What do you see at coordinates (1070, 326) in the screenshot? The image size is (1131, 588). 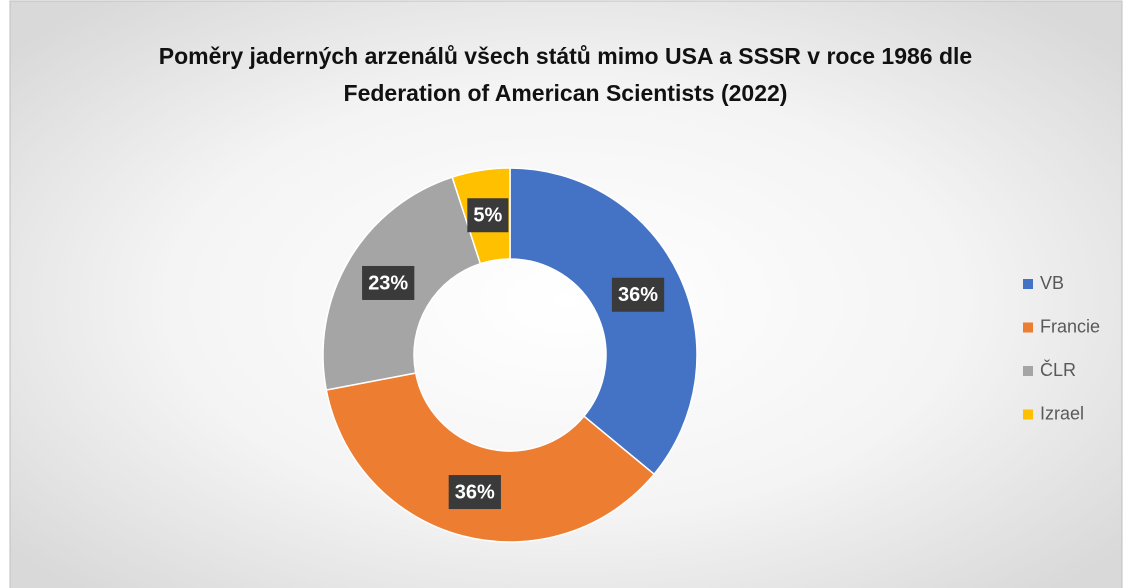 I see `legend-label: Francie` at bounding box center [1070, 326].